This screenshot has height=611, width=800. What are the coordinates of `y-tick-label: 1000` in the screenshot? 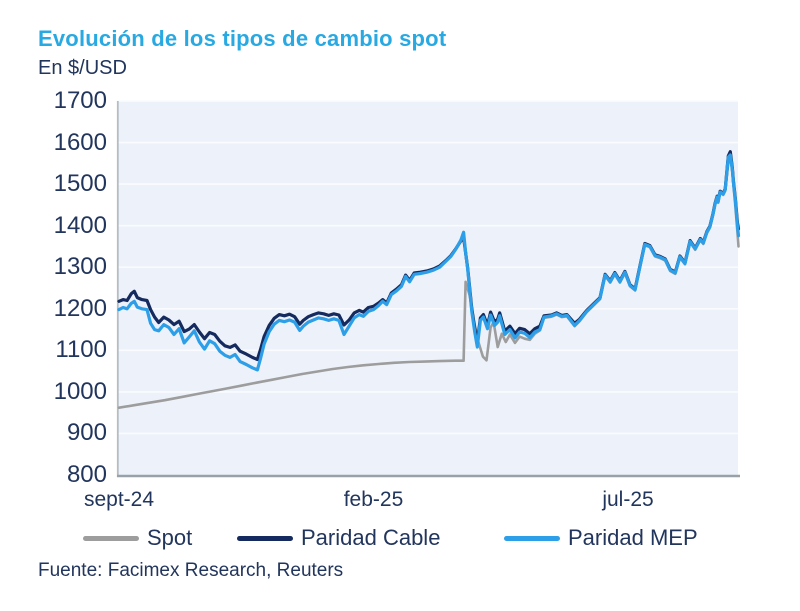 It's located at (80, 391).